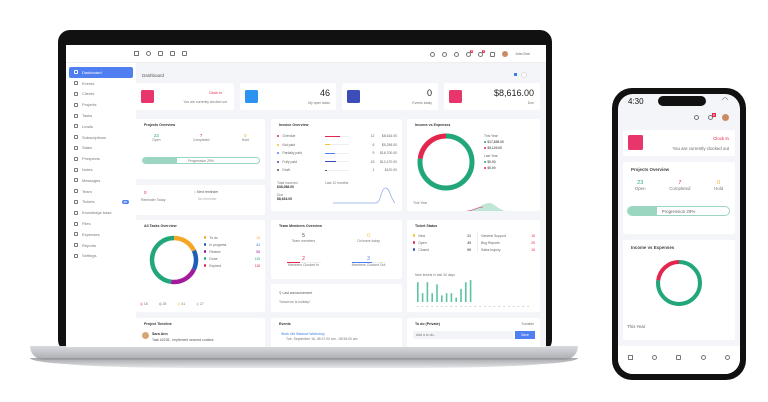 This screenshot has height=402, width=768. What do you see at coordinates (184, 53) in the screenshot?
I see `monitor-icon` at bounding box center [184, 53].